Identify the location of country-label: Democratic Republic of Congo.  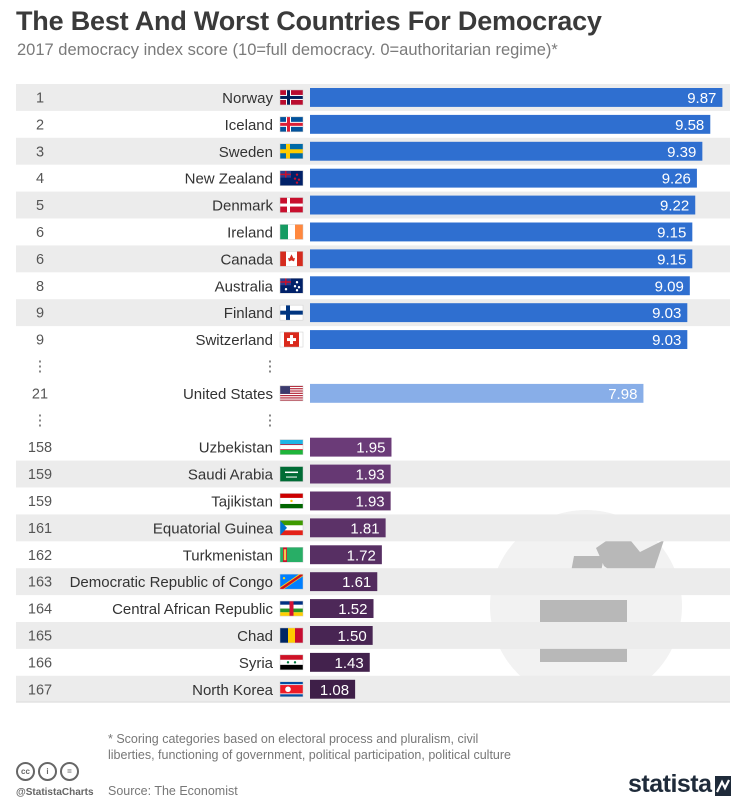
(171, 582).